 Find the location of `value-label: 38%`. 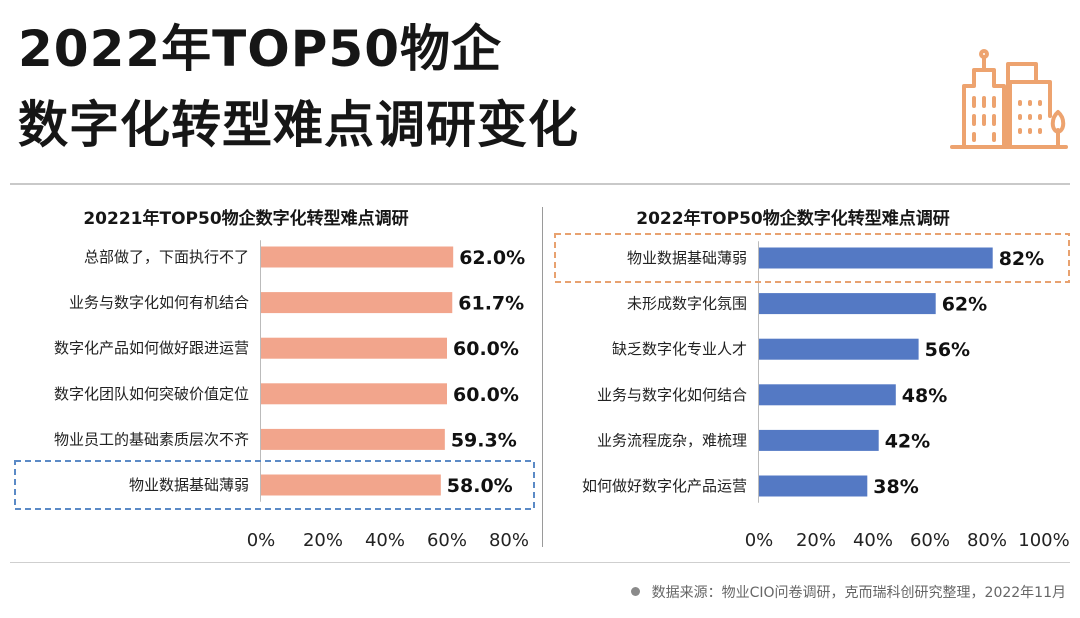

value-label: 38% is located at coordinates (895, 487).